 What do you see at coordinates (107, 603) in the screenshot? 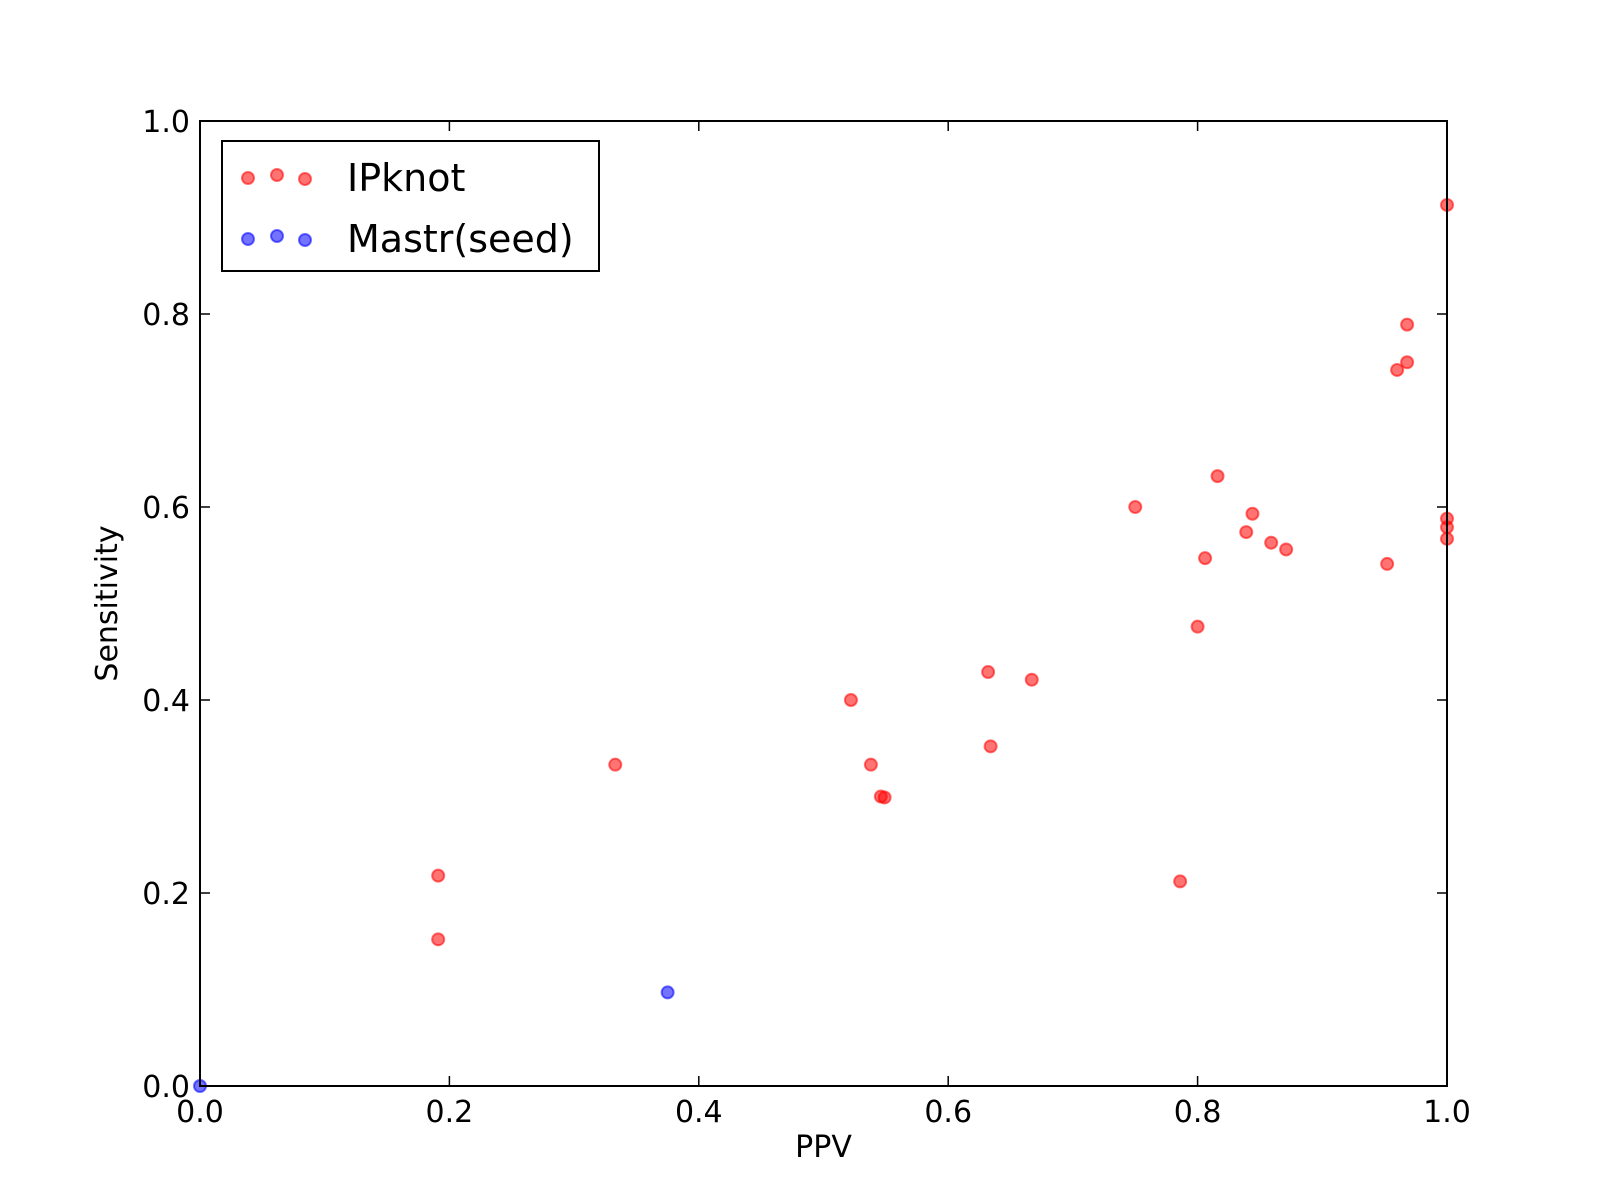
I see `y-axis-label: Sensitivity` at bounding box center [107, 603].